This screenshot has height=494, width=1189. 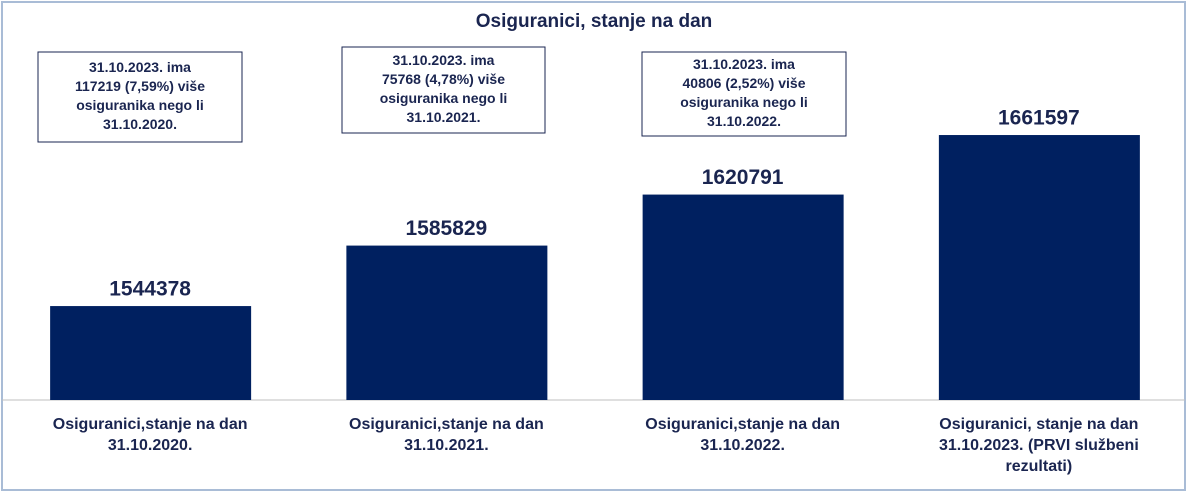 What do you see at coordinates (1039, 118) in the screenshot?
I see `data-label: 1661597` at bounding box center [1039, 118].